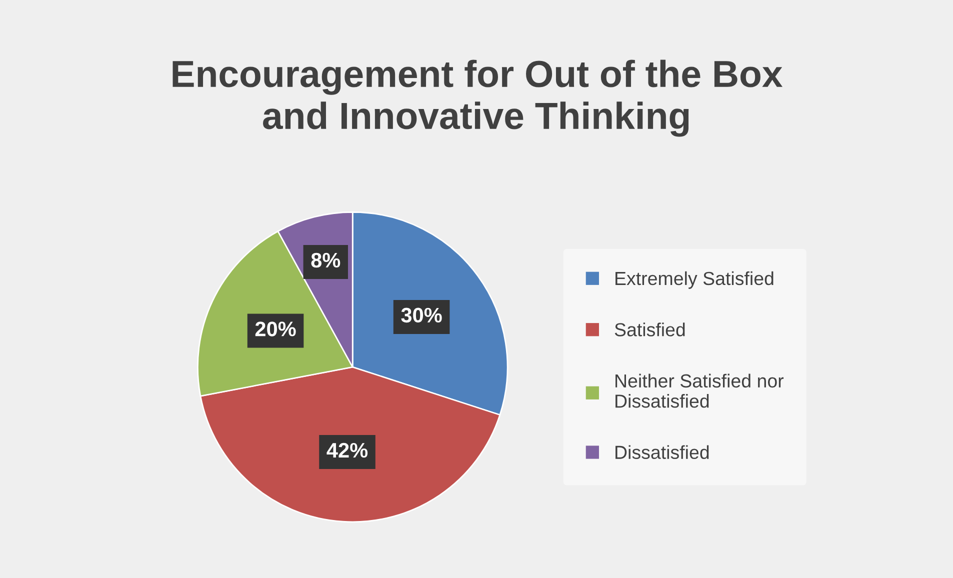  I want to click on data-label: 42%, so click(347, 450).